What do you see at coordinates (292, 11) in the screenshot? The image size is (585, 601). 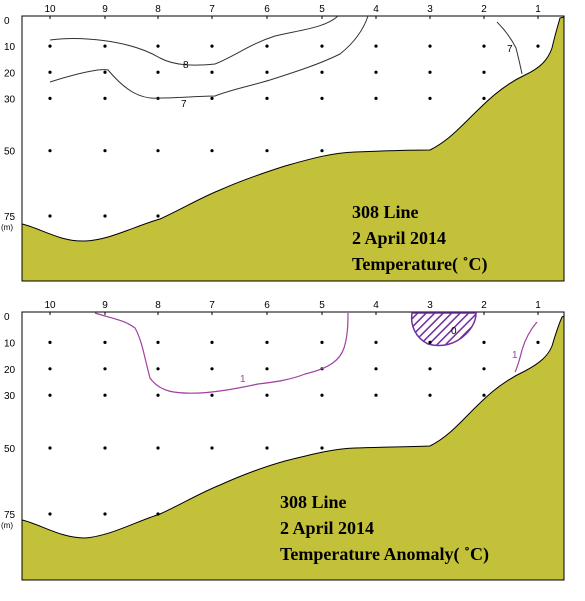 I see `x-ticks: 10 9 8 7 6 5 4 3 2 1` at bounding box center [292, 11].